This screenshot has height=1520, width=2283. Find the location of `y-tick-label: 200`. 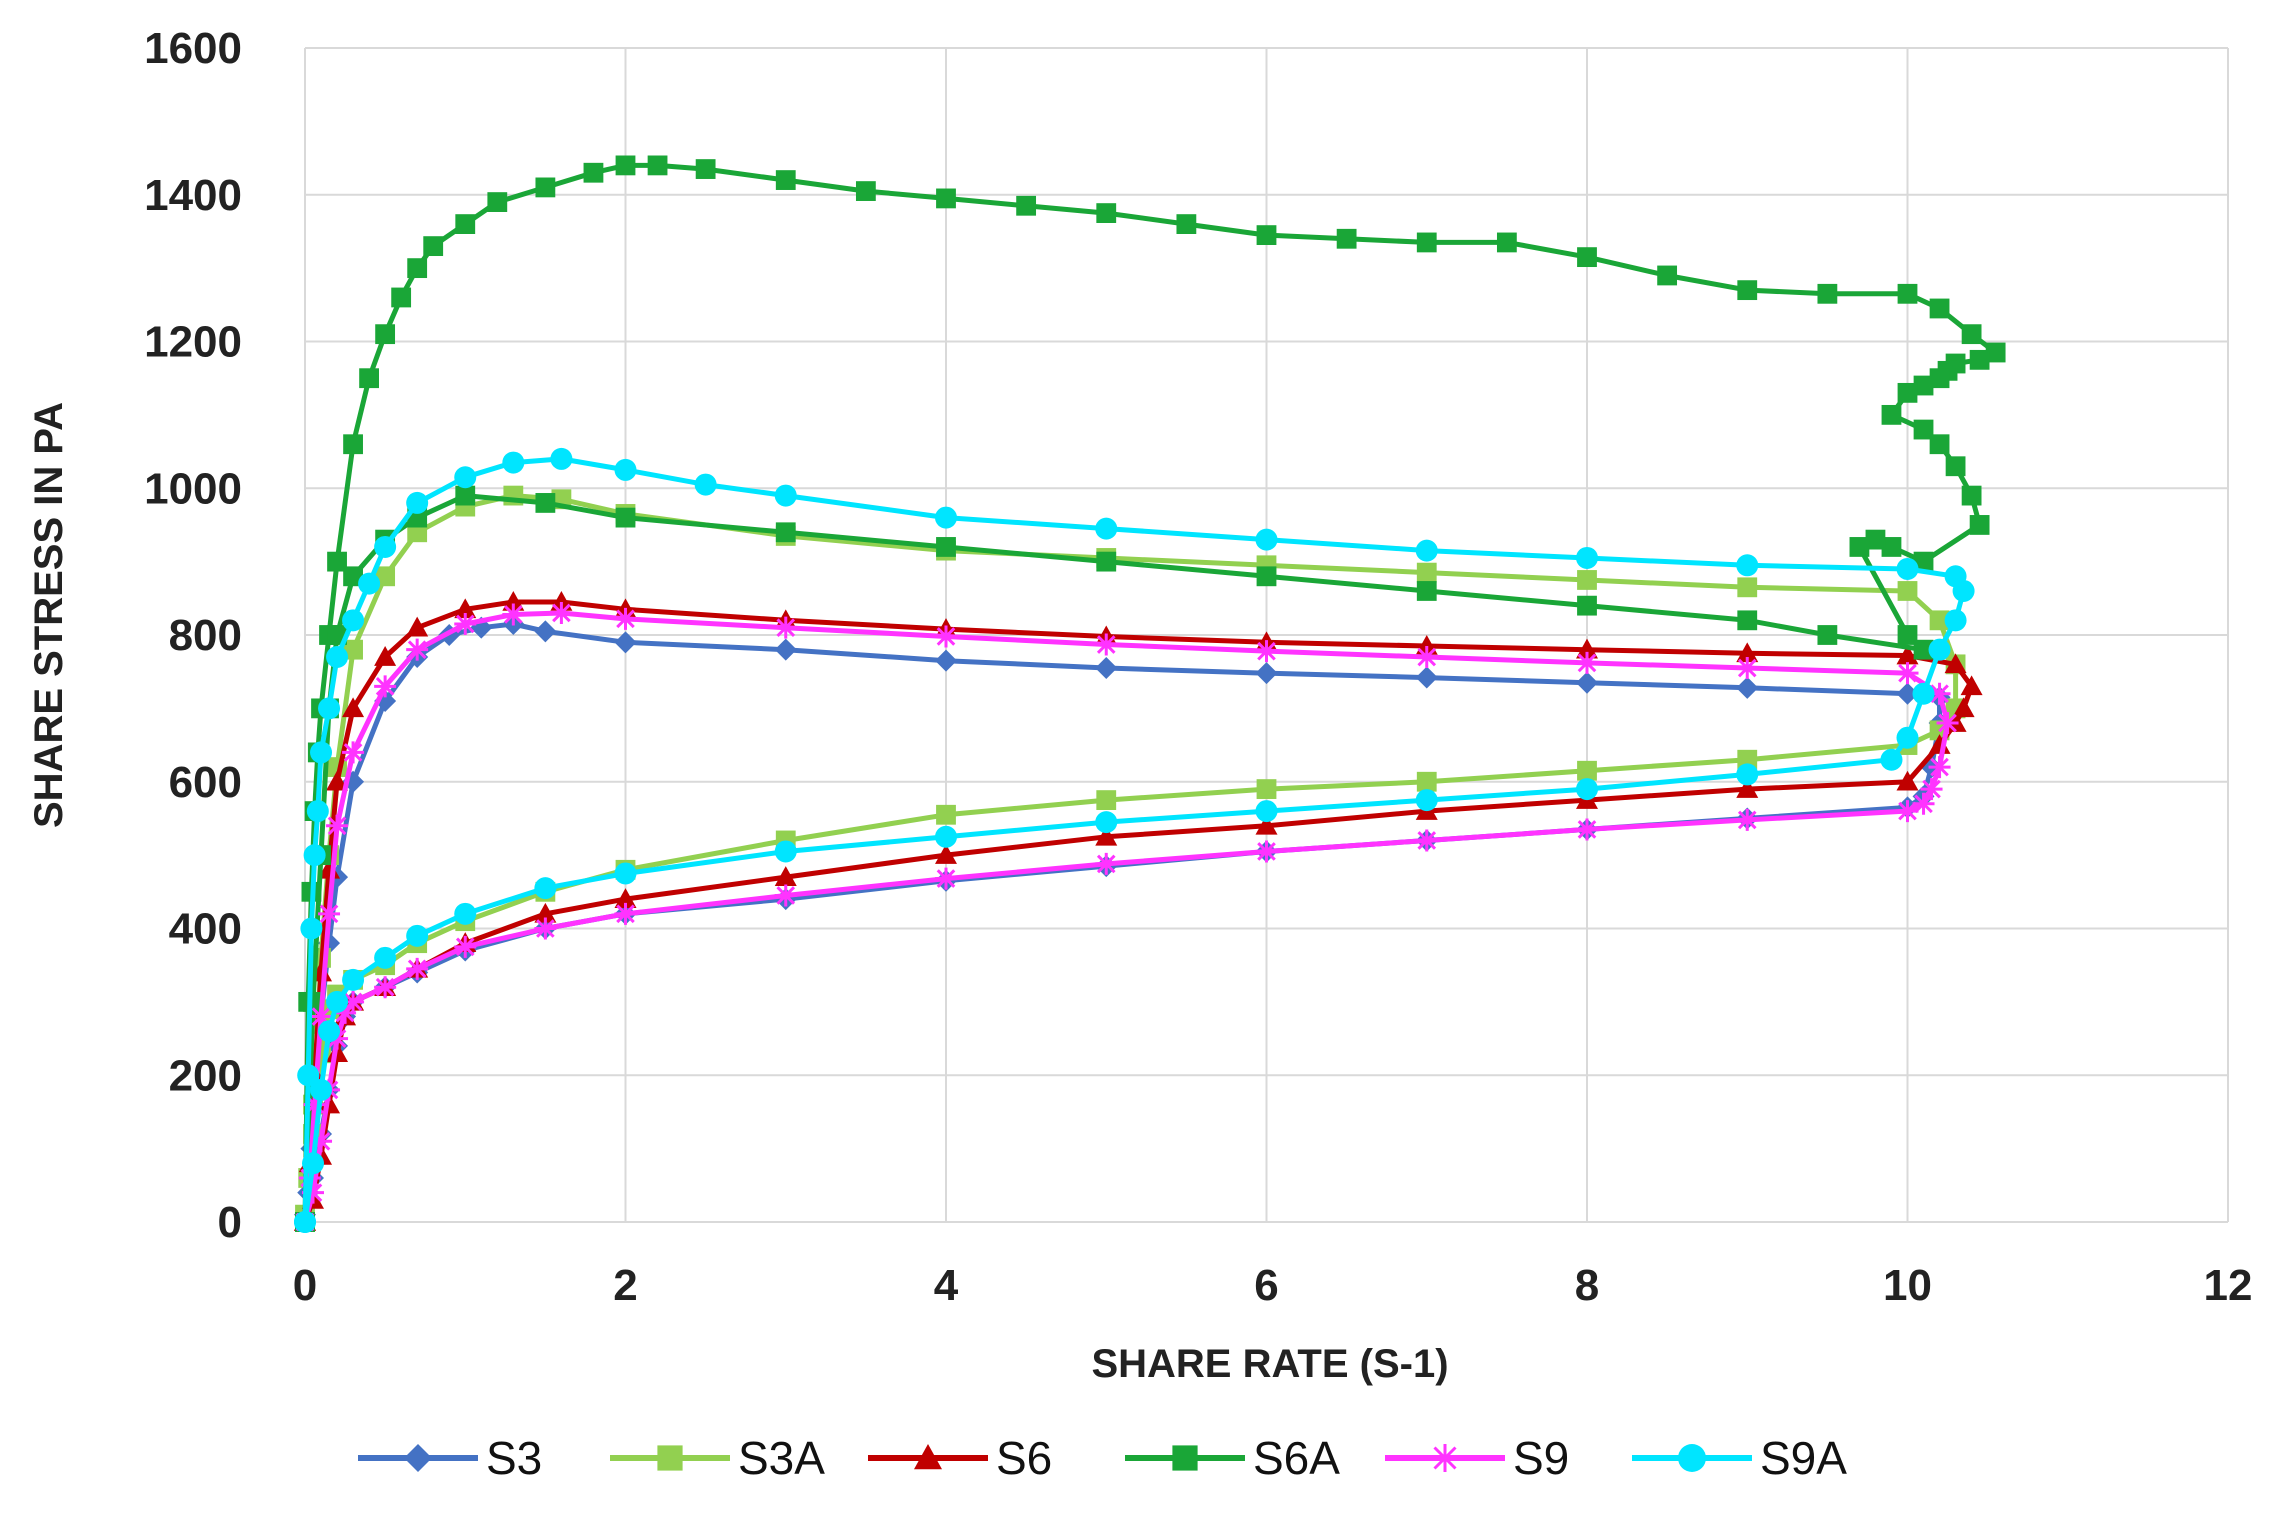

y-tick-label: 200 is located at coordinates (205, 1075).